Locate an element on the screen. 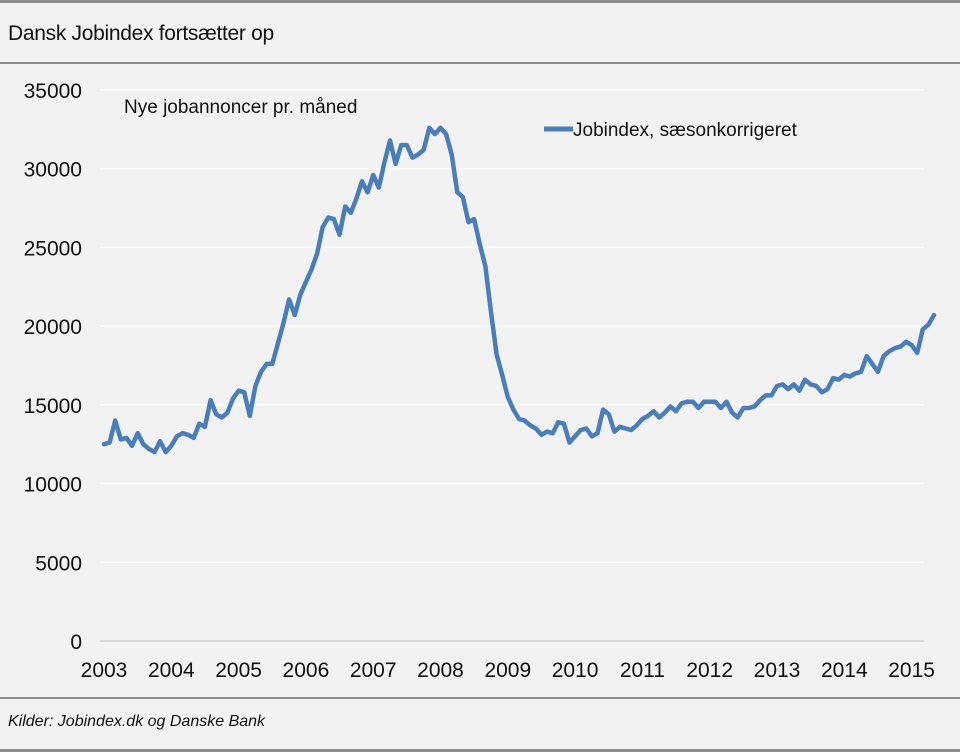  x-tick-label: 2004 is located at coordinates (171, 670).